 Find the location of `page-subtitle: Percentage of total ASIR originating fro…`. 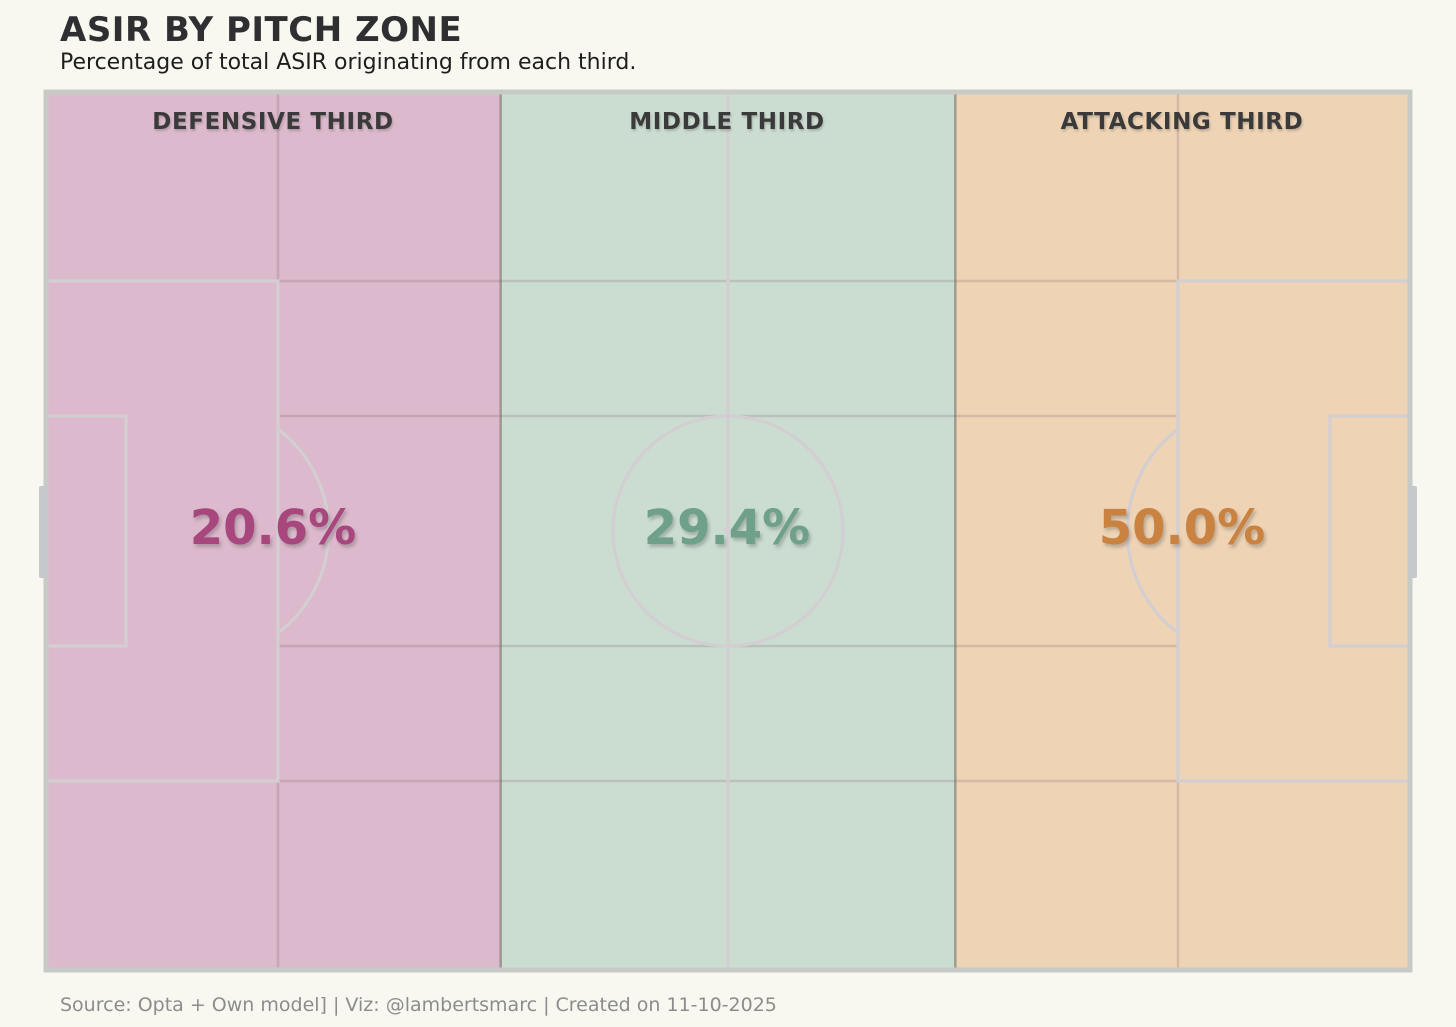

page-subtitle: Percentage of total ASIR originating fro… is located at coordinates (348, 62).